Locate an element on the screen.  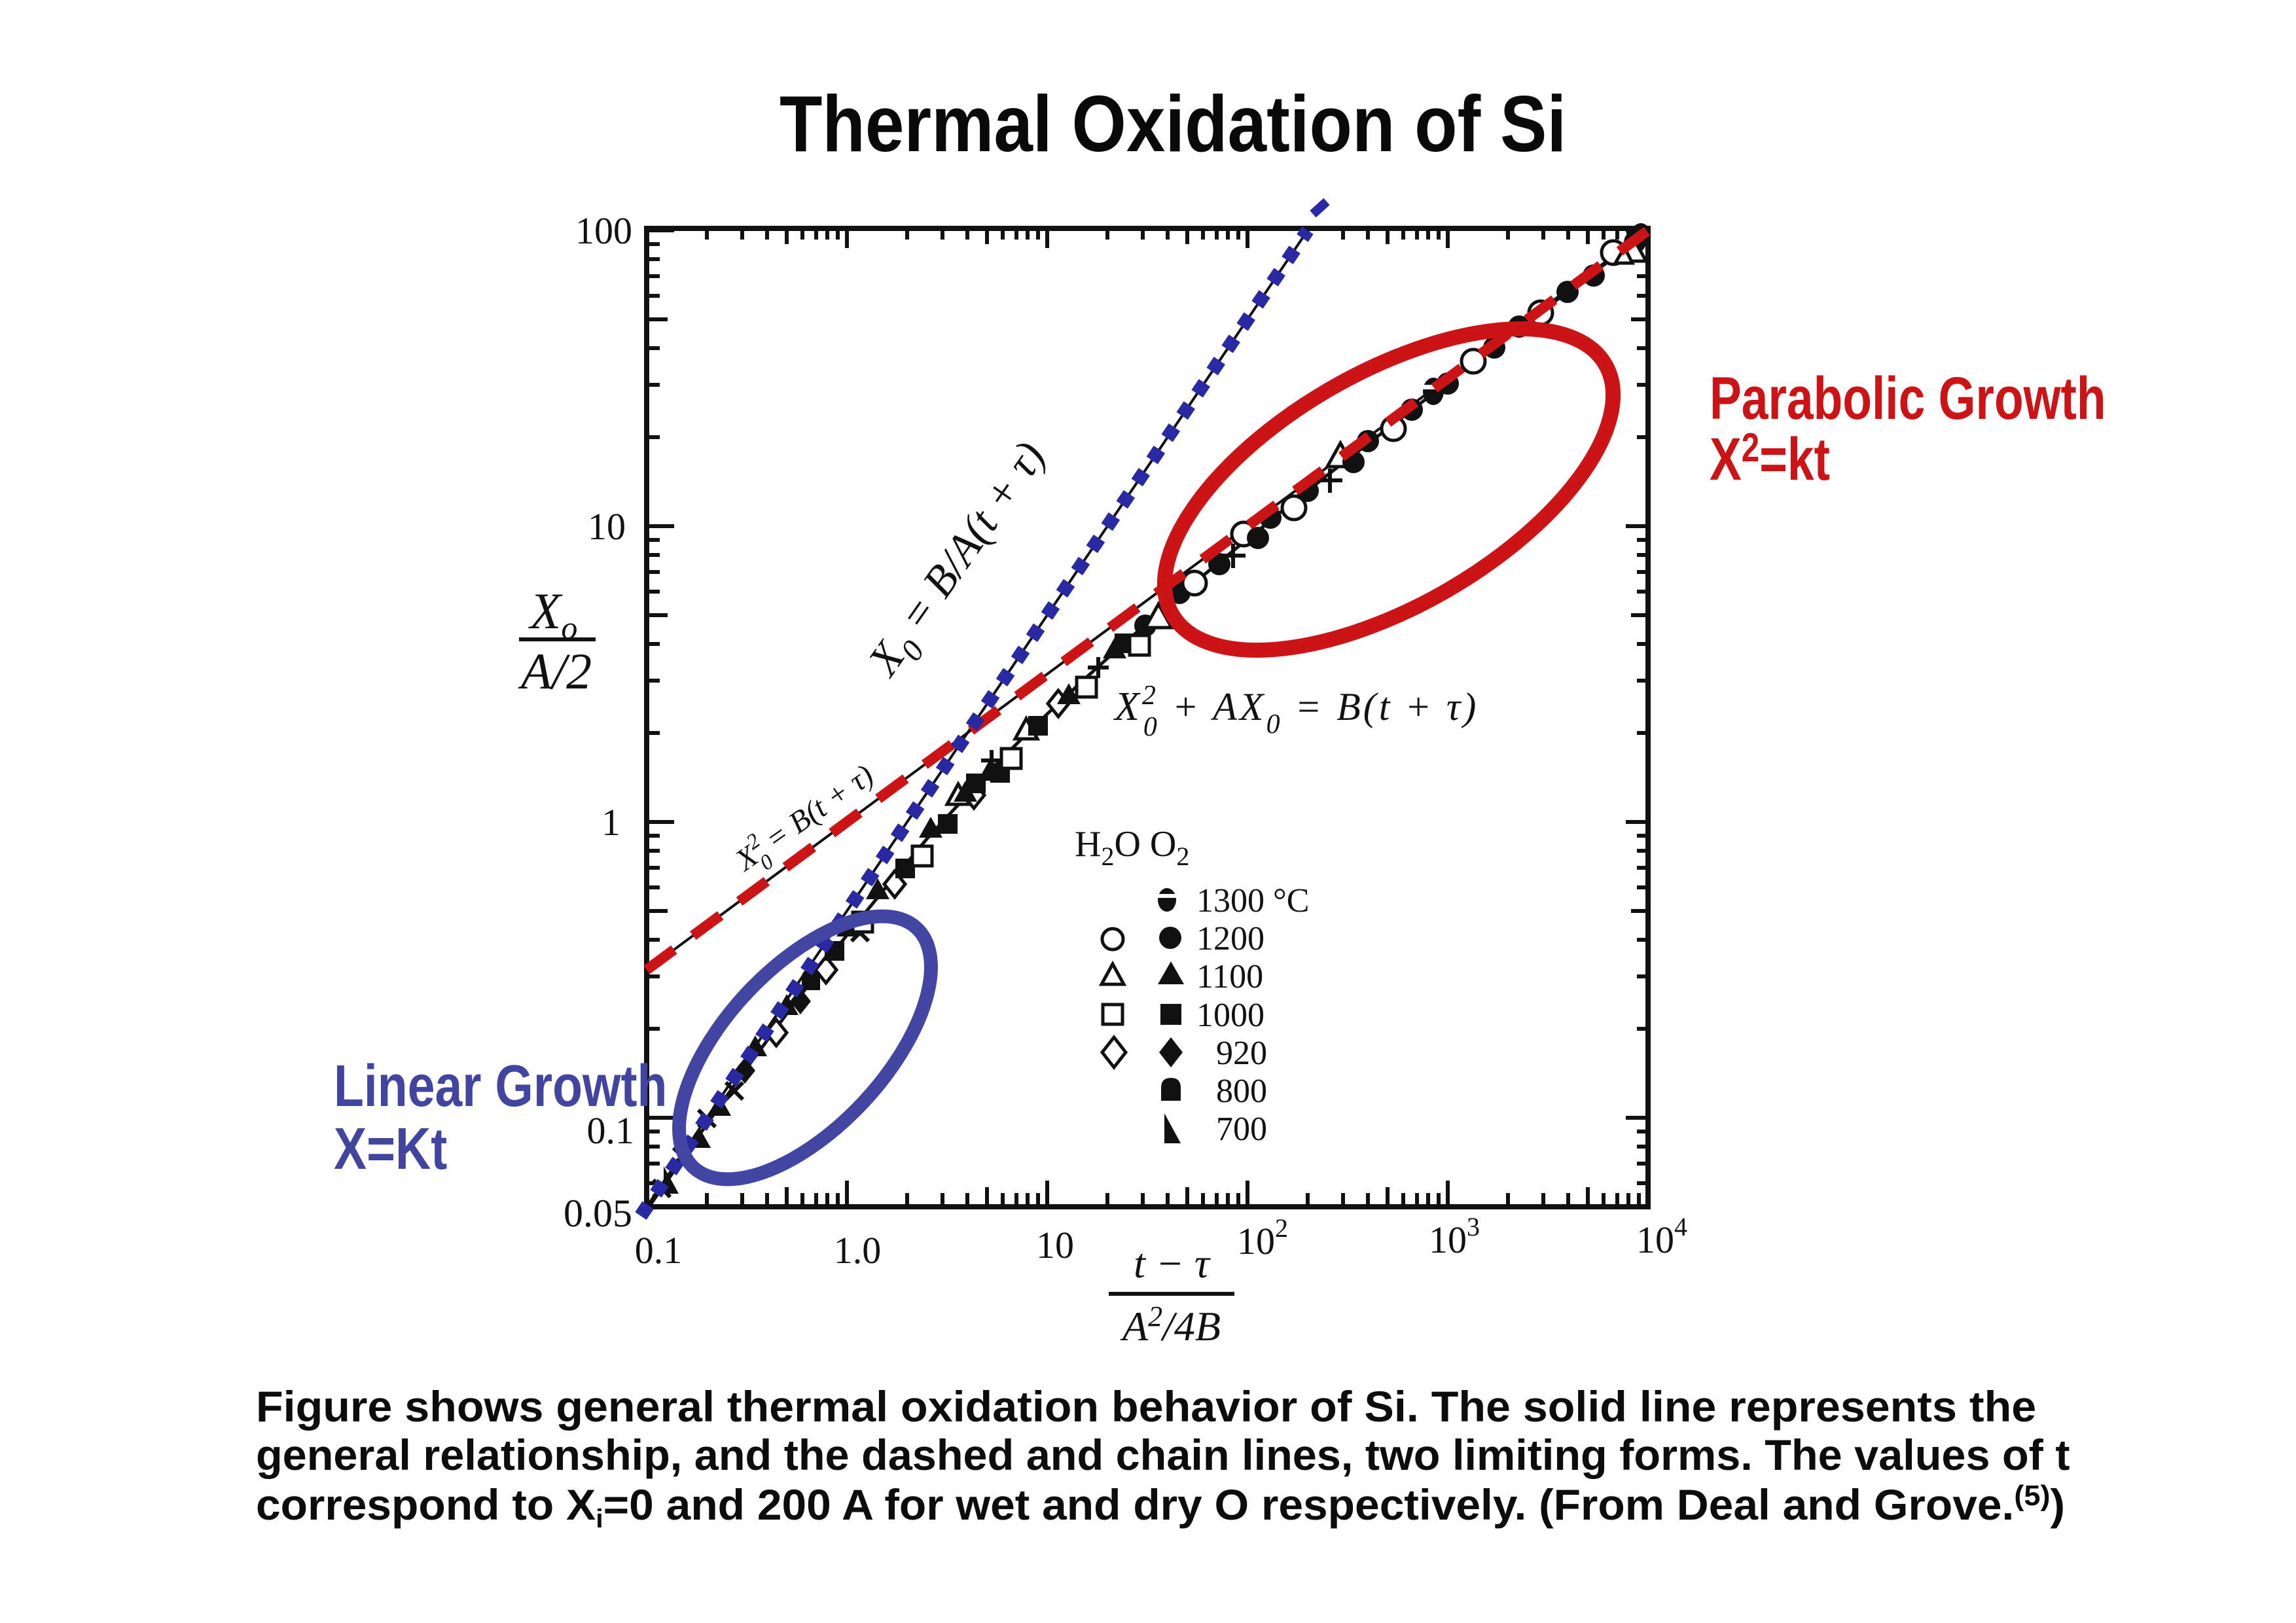
svg-text: 1.0 is located at coordinates (858, 1250).